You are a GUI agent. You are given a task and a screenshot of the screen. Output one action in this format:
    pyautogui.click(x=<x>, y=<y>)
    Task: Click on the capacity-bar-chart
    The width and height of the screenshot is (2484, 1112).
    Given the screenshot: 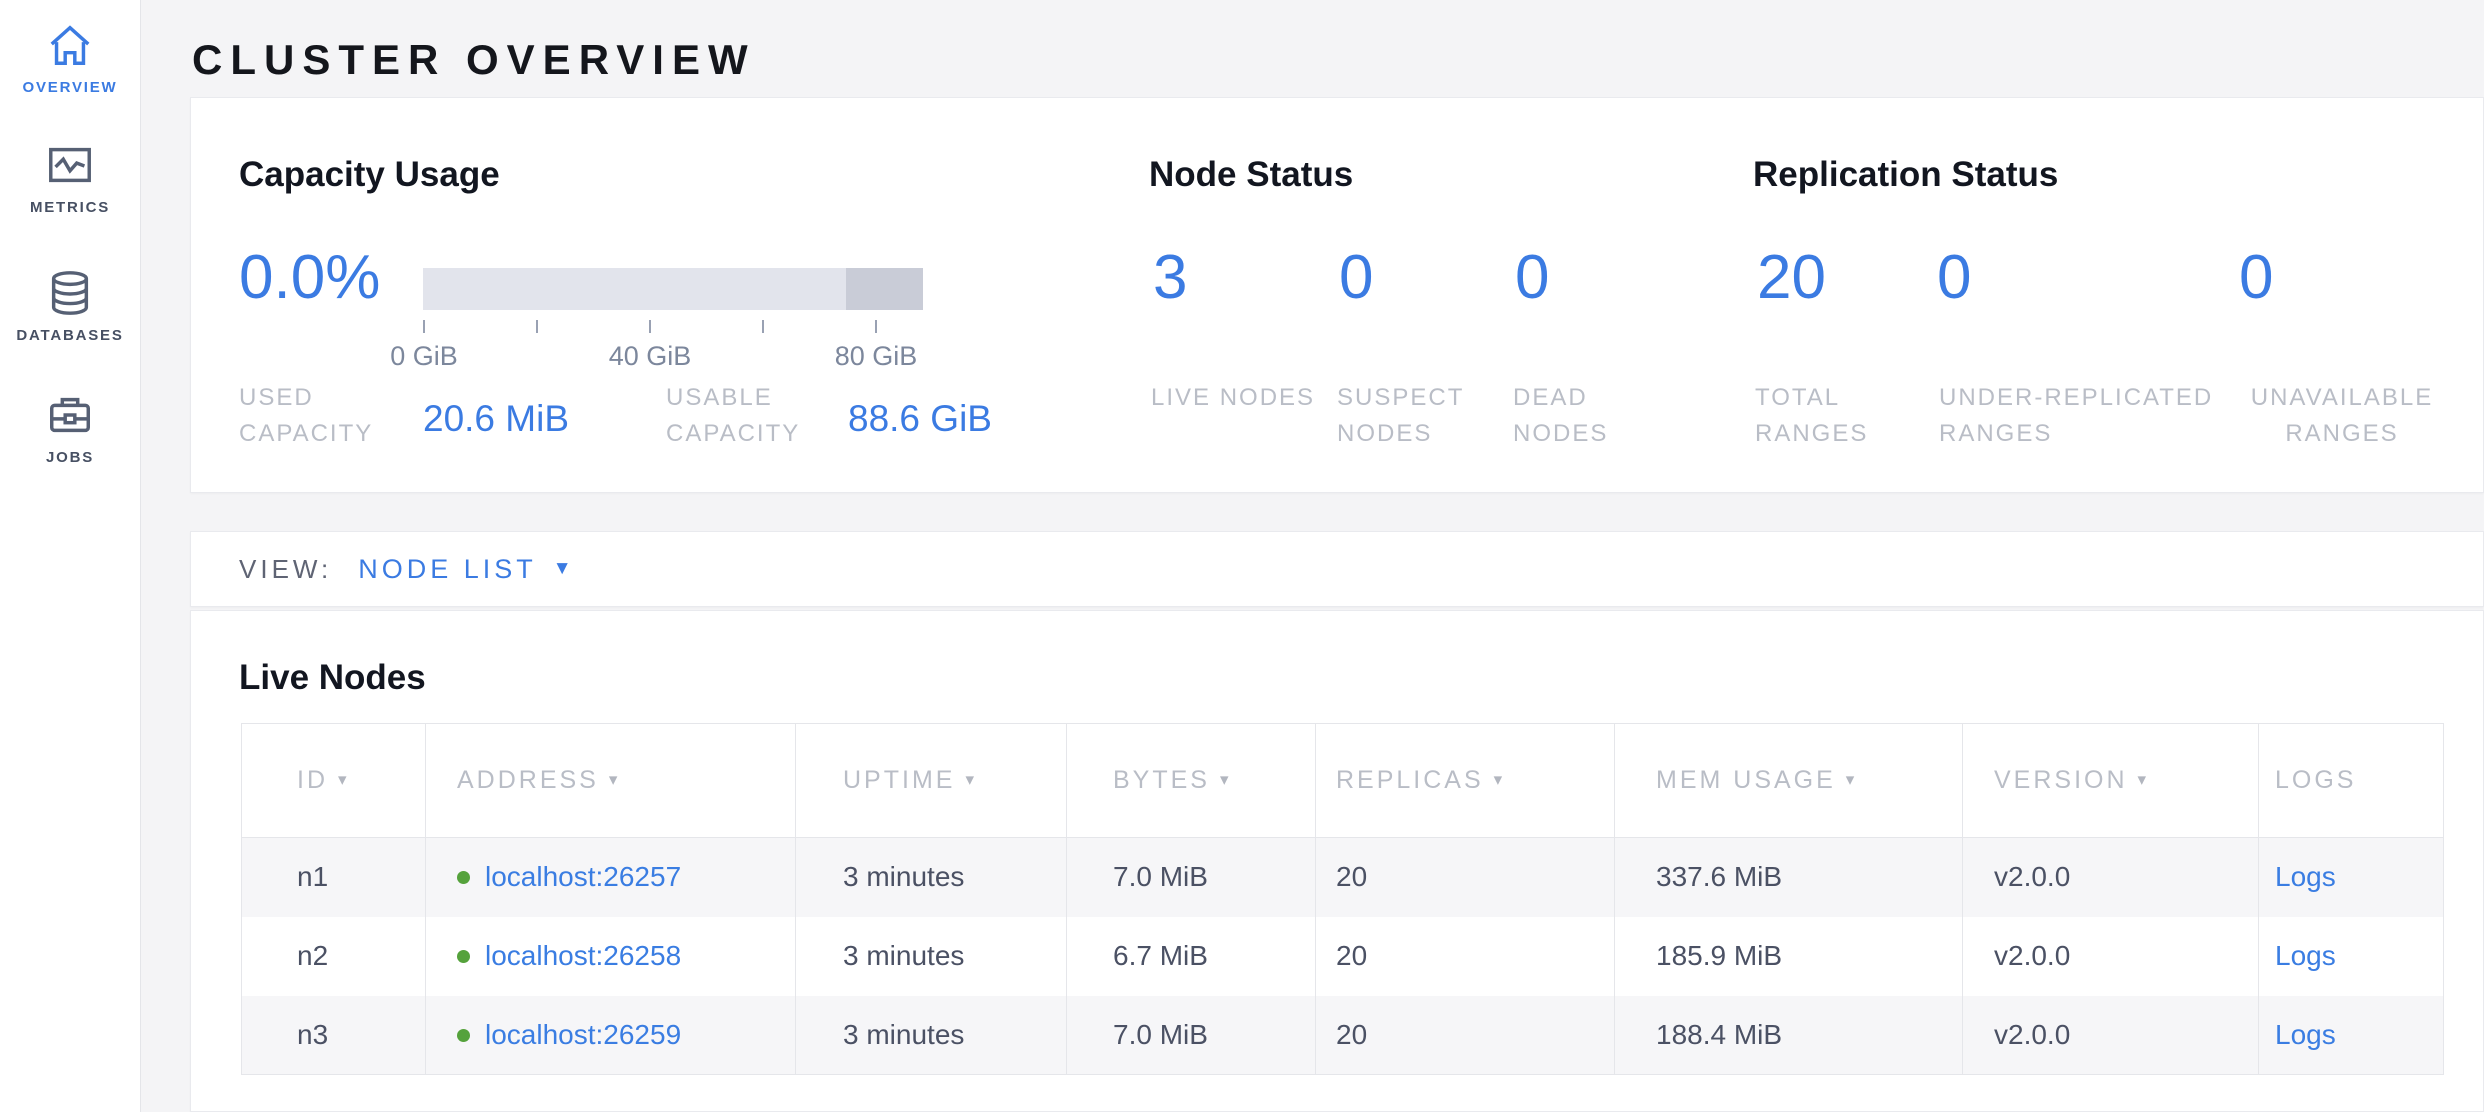 What is the action you would take?
    pyautogui.click(x=673, y=289)
    